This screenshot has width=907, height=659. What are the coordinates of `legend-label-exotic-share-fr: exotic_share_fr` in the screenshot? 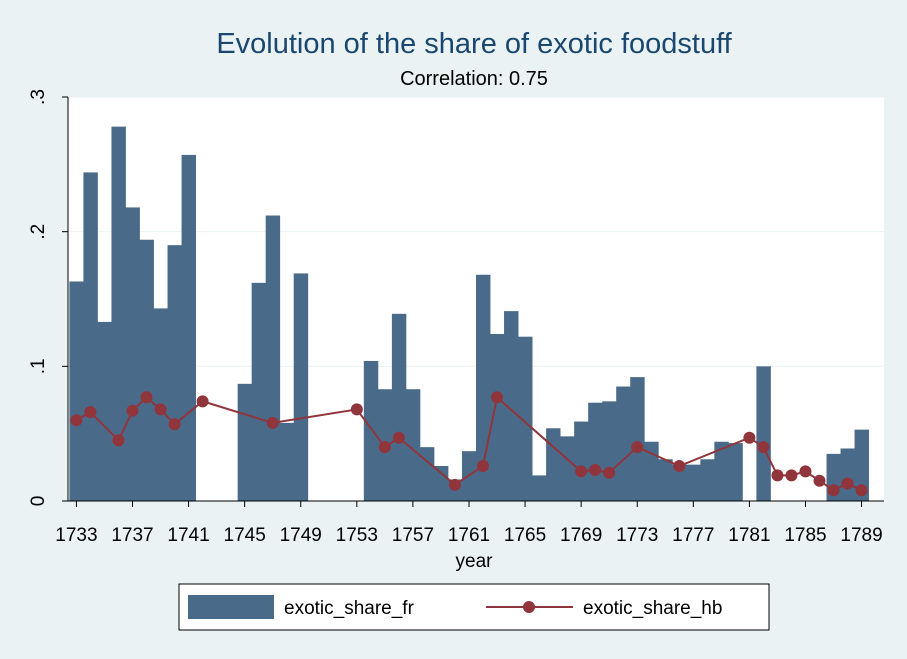 It's located at (349, 608).